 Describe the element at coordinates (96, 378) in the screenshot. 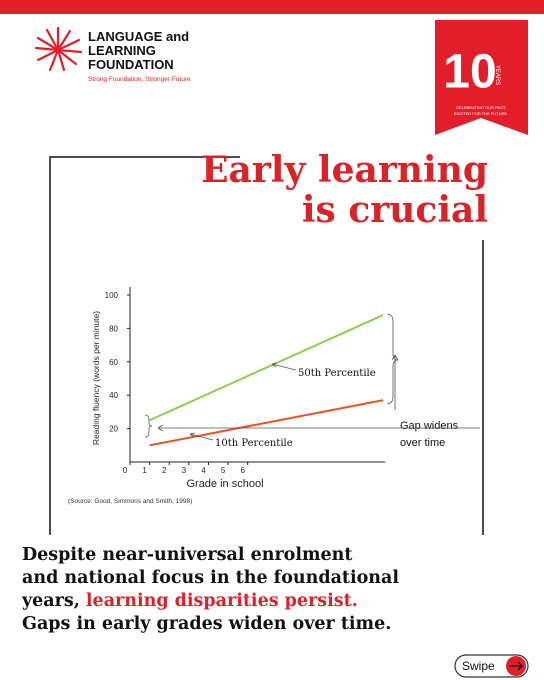

I see `y-axis-label: Reading fluency (words per minute)` at that location.